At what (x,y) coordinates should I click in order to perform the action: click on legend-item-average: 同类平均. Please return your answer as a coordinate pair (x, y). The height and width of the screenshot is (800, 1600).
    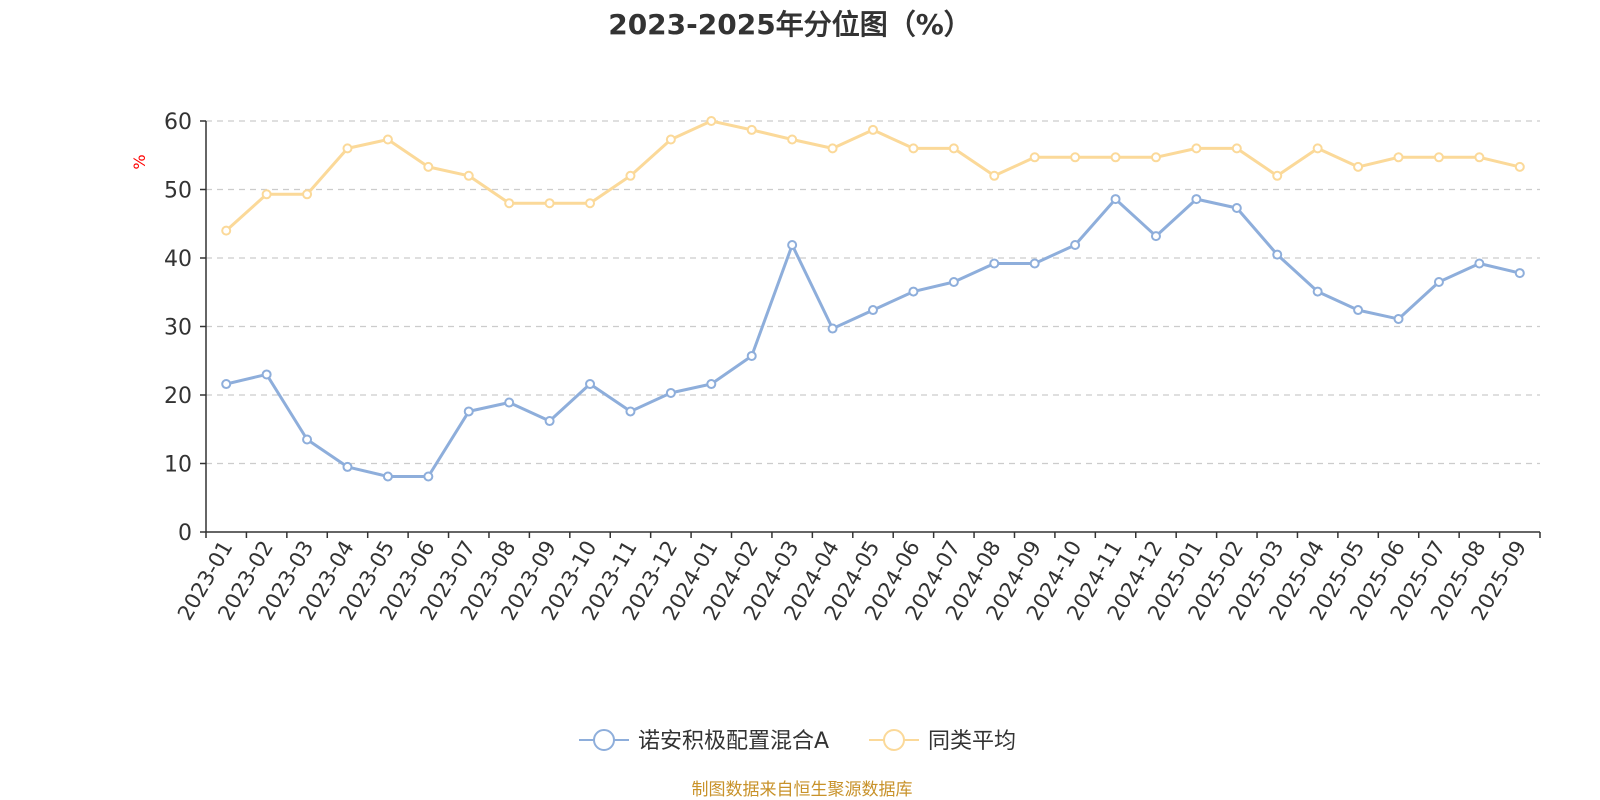
    Looking at the image, I should click on (942, 741).